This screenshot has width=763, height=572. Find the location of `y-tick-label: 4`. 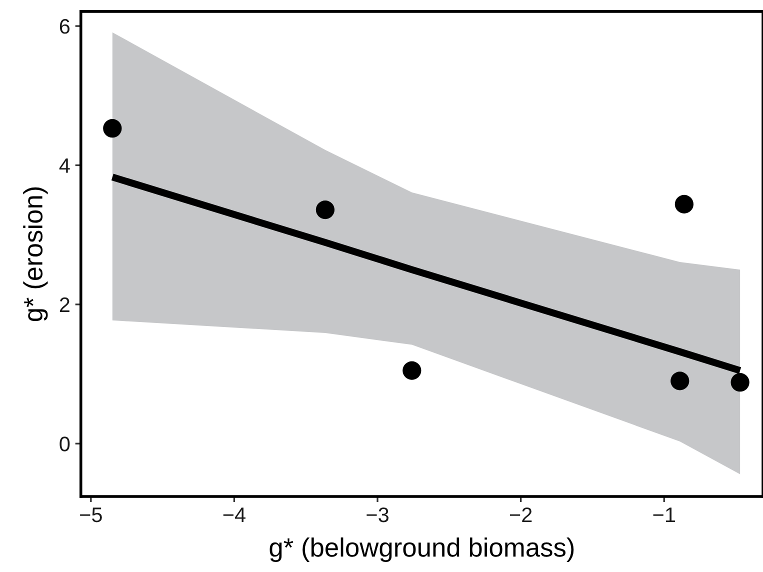

y-tick-label: 4 is located at coordinates (64, 165).